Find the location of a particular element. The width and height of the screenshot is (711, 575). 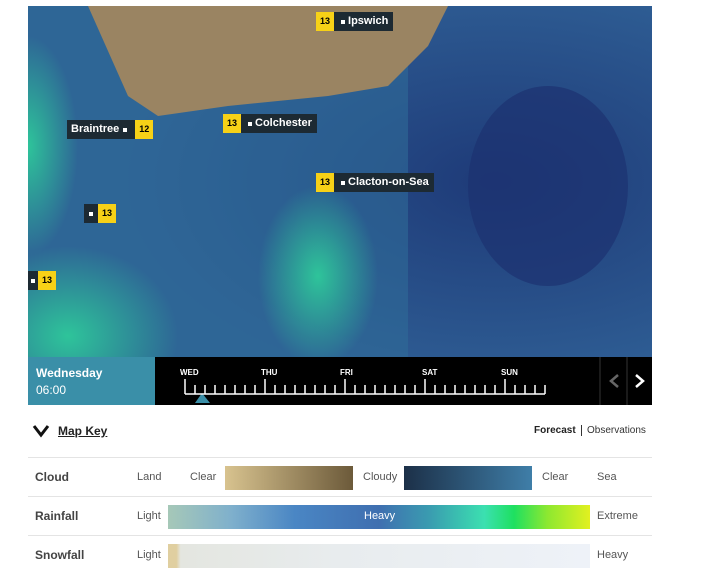

snow-scale is located at coordinates (379, 556).